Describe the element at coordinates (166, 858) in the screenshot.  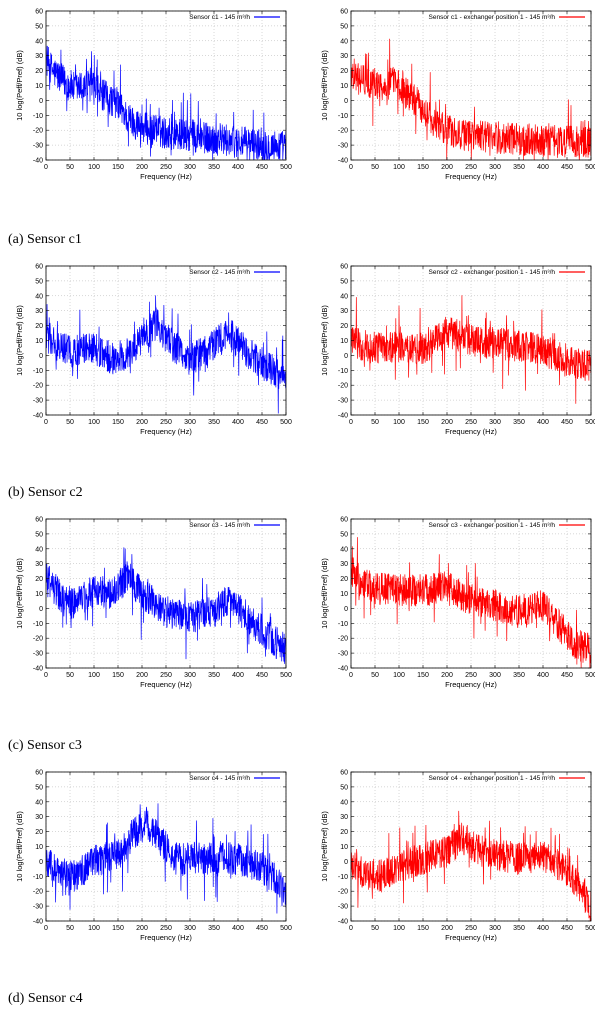
I see `series-line` at that location.